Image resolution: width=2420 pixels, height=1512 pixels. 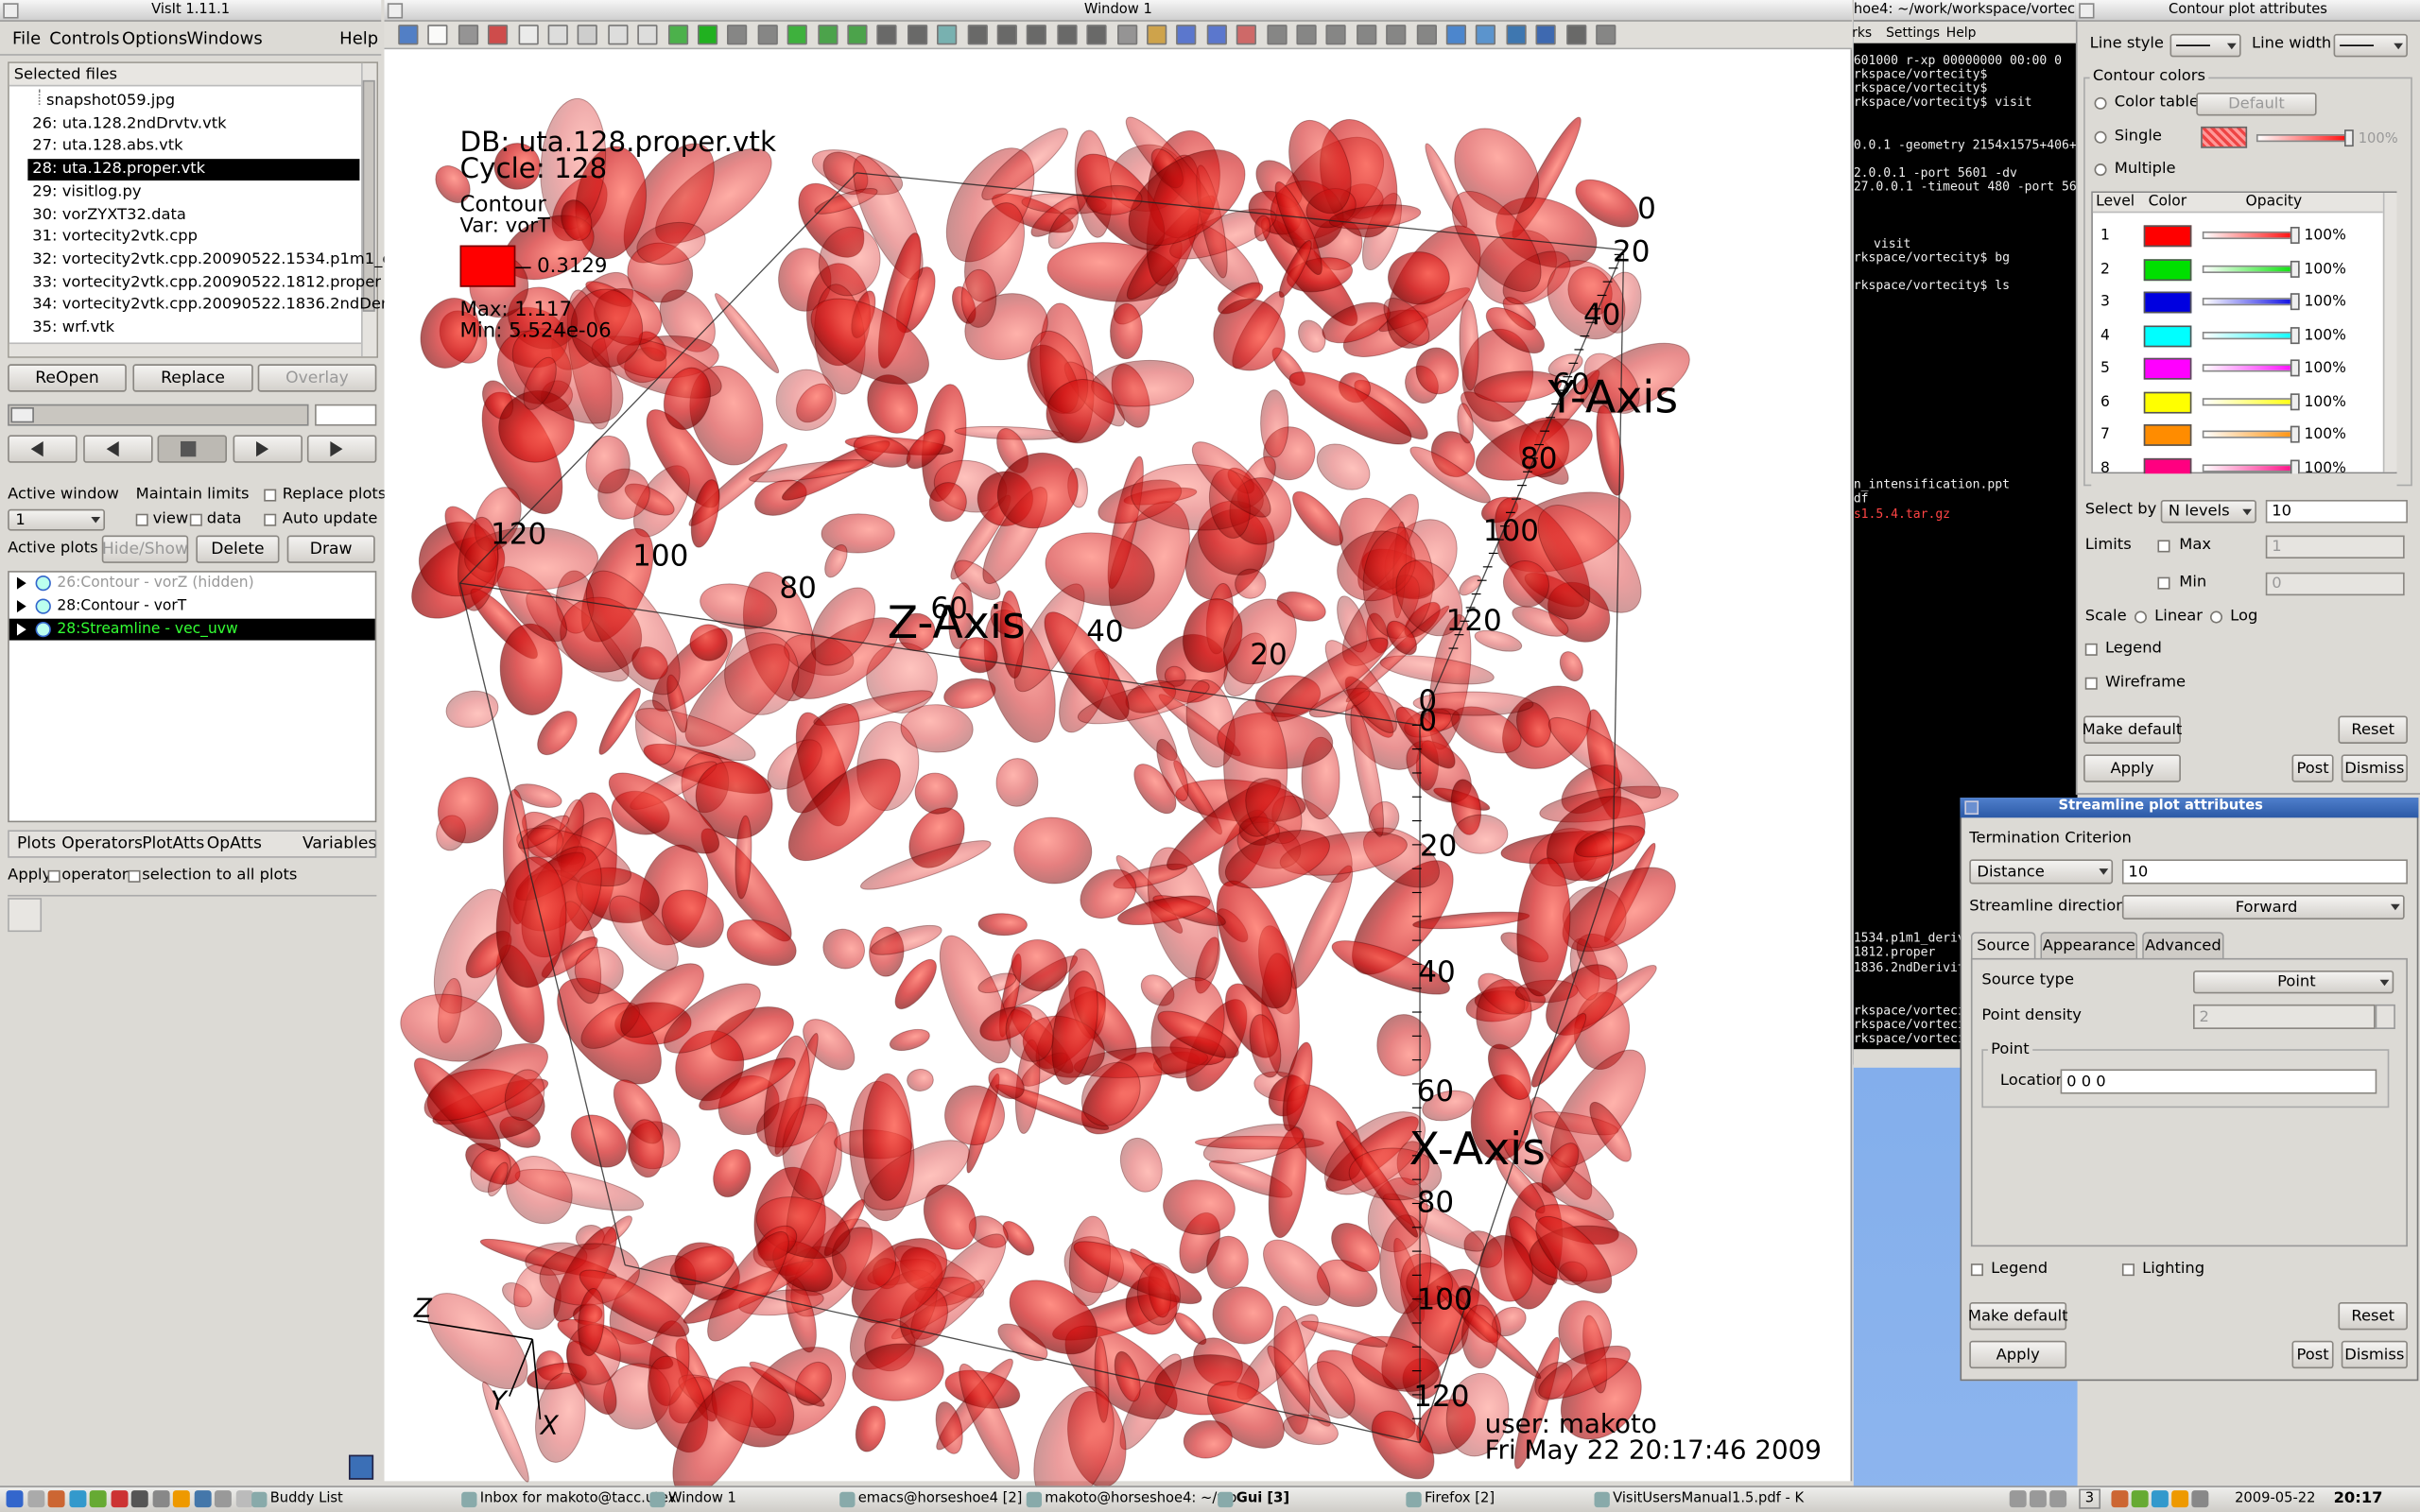 I want to click on point-density-spin, so click(x=2385, y=1016).